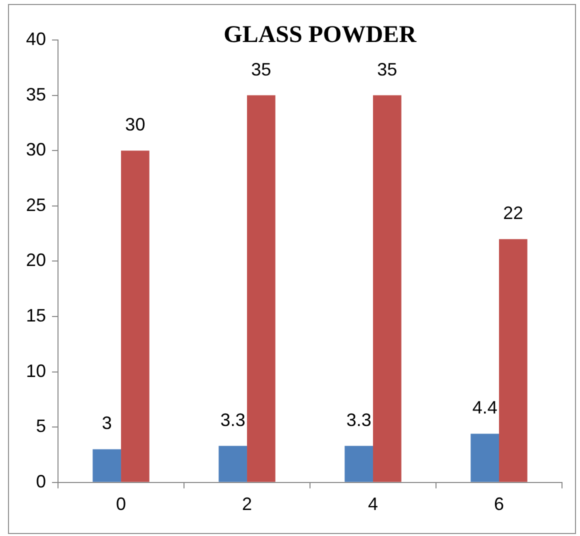  Describe the element at coordinates (485, 408) in the screenshot. I see `data-label: 4.4` at that location.